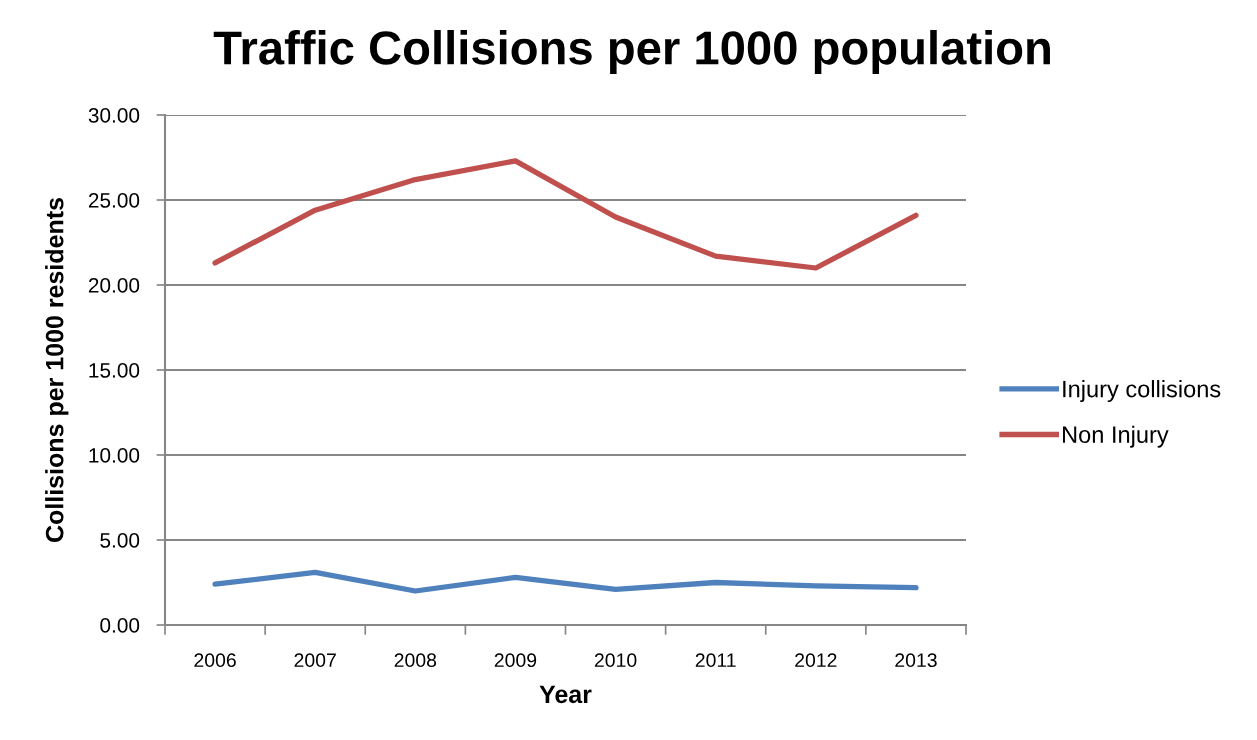  I want to click on x-tick-label: 2006, so click(215, 660).